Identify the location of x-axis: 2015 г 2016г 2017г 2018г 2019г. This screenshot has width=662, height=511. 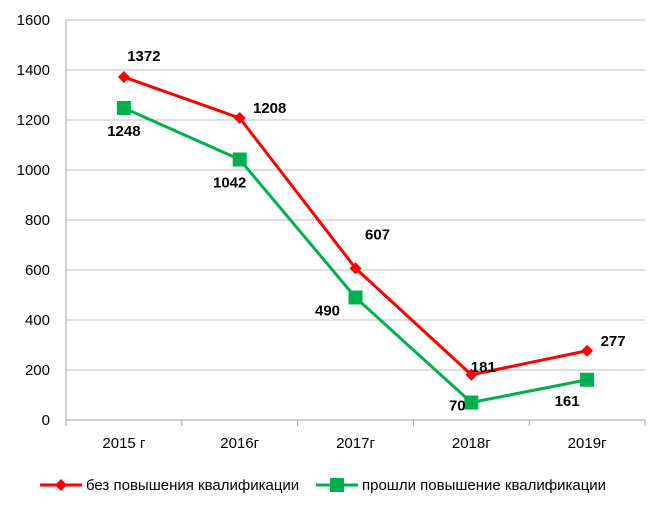
(355, 435).